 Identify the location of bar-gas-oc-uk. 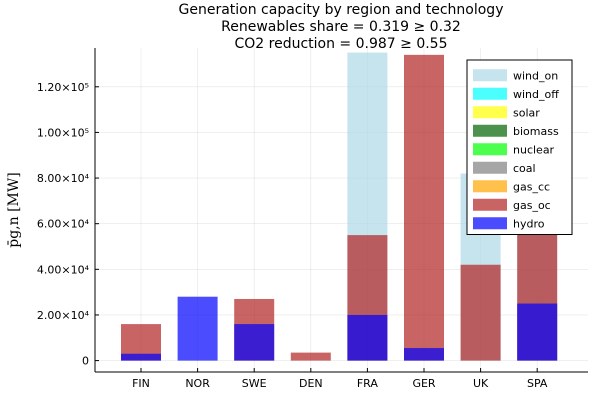
(480, 312).